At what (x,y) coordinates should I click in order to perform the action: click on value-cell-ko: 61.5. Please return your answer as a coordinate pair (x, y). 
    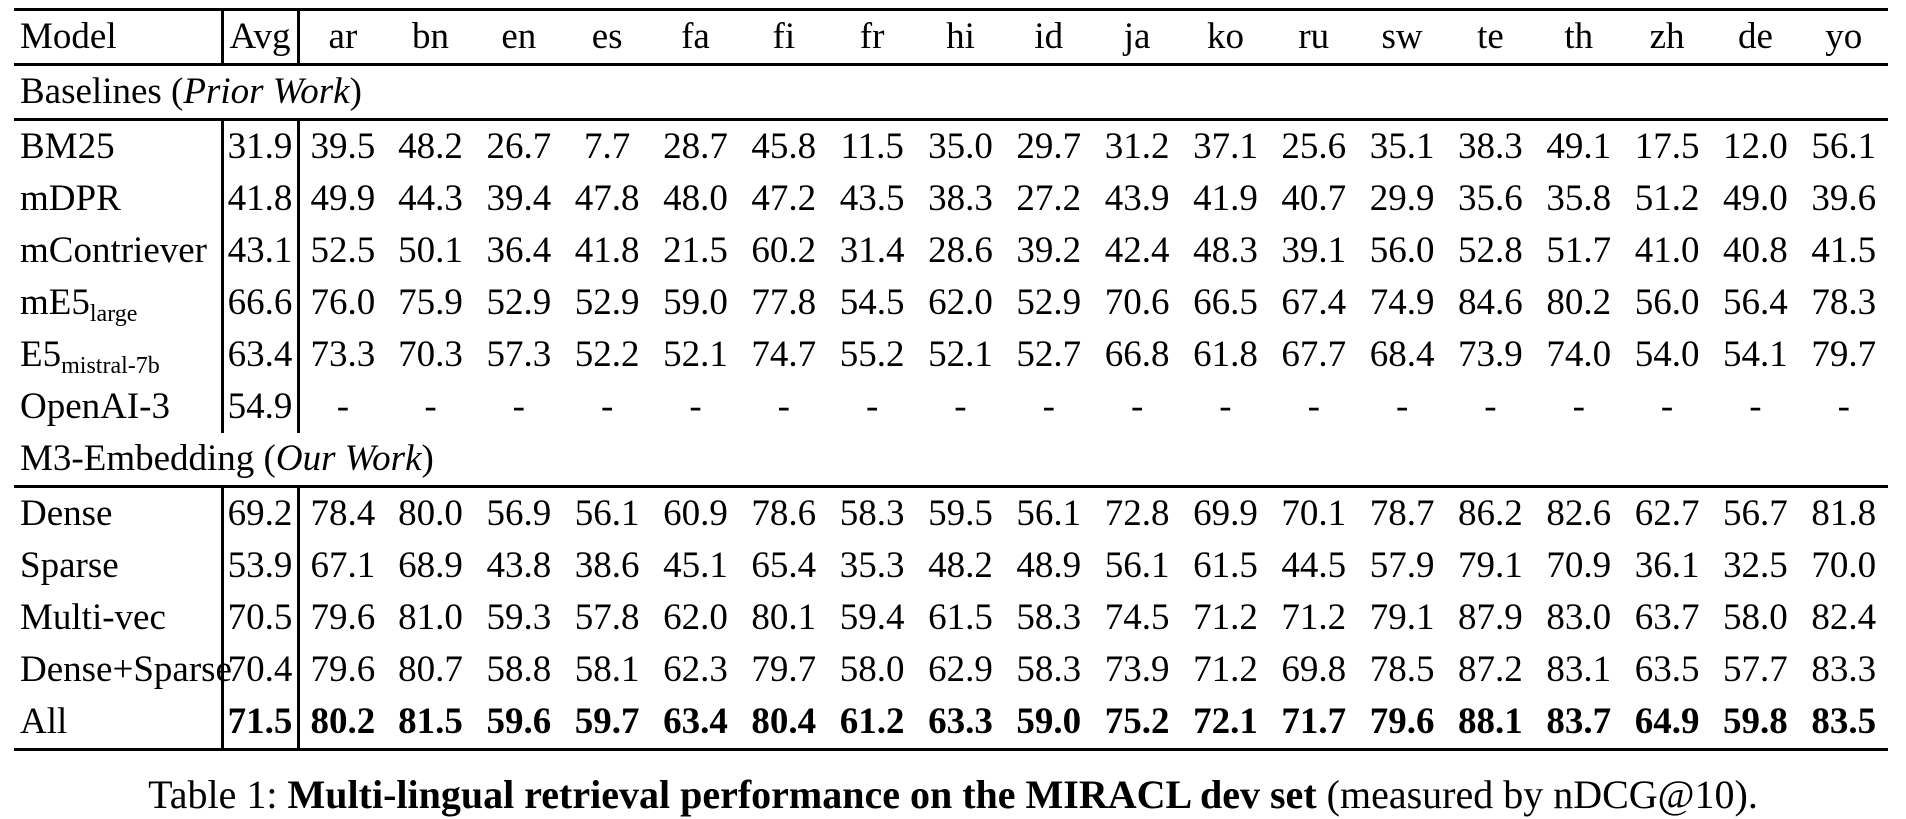
    Looking at the image, I should click on (1225, 565).